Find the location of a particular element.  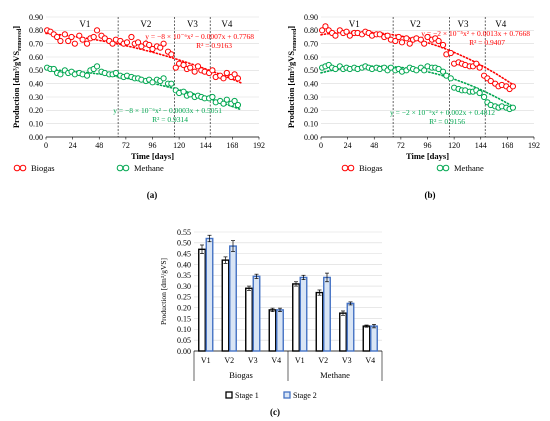

trendline-r2: R² = 0.9314 is located at coordinates (170, 119).